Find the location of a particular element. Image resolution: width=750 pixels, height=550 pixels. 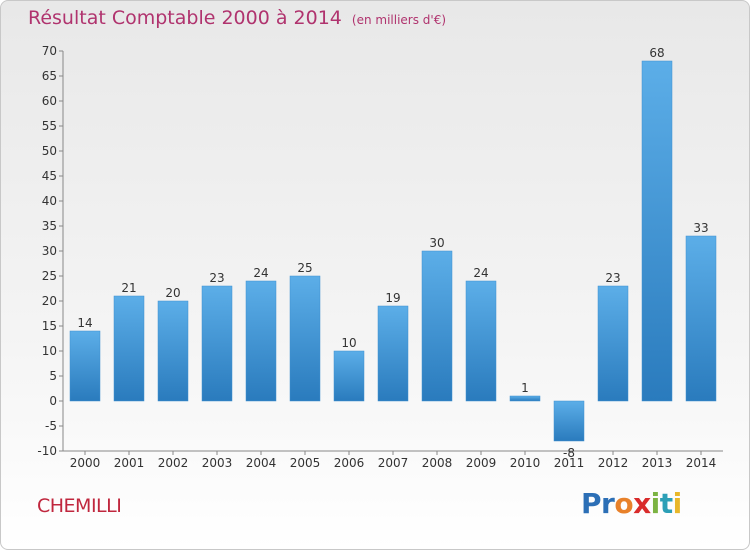

y-tick-label: 55 is located at coordinates (49, 126).